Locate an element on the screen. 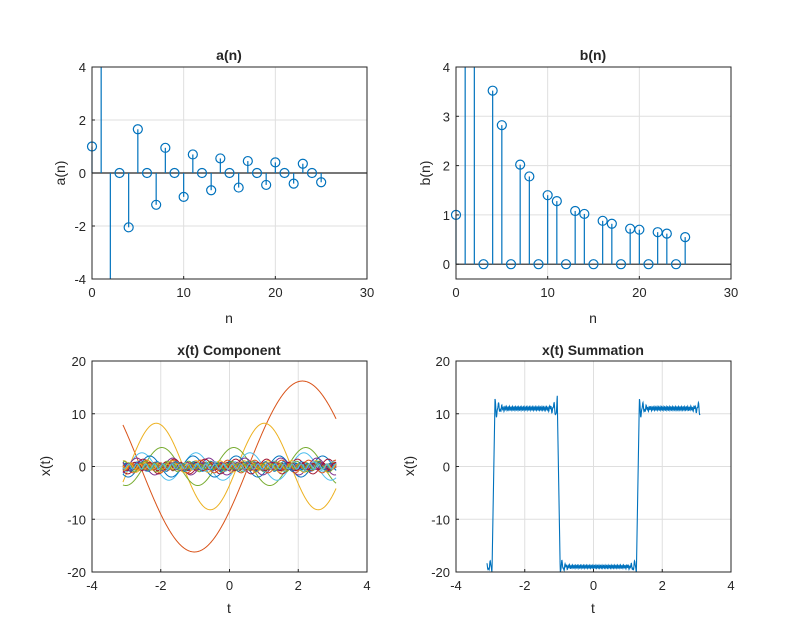 This screenshot has width=805, height=635. panel-title: a(n) is located at coordinates (229, 55).